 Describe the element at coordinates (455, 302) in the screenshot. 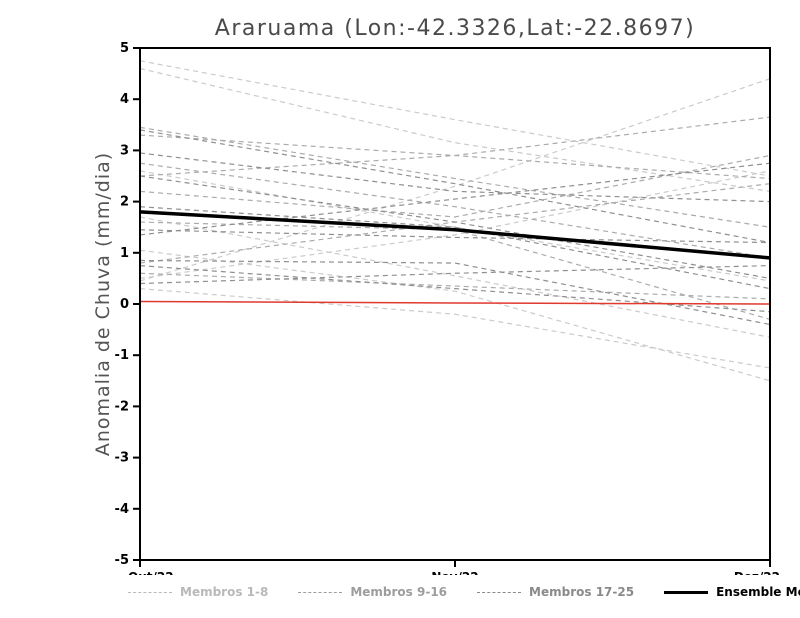

I see `zero-anomaly-line` at that location.